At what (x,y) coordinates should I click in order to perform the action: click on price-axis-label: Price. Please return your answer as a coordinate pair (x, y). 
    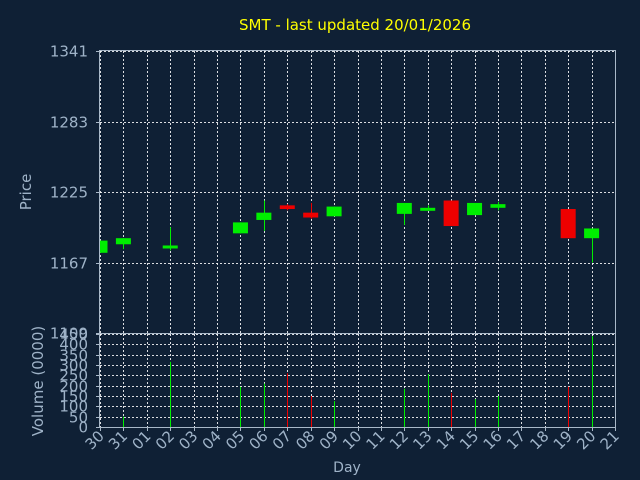
    Looking at the image, I should click on (26, 192).